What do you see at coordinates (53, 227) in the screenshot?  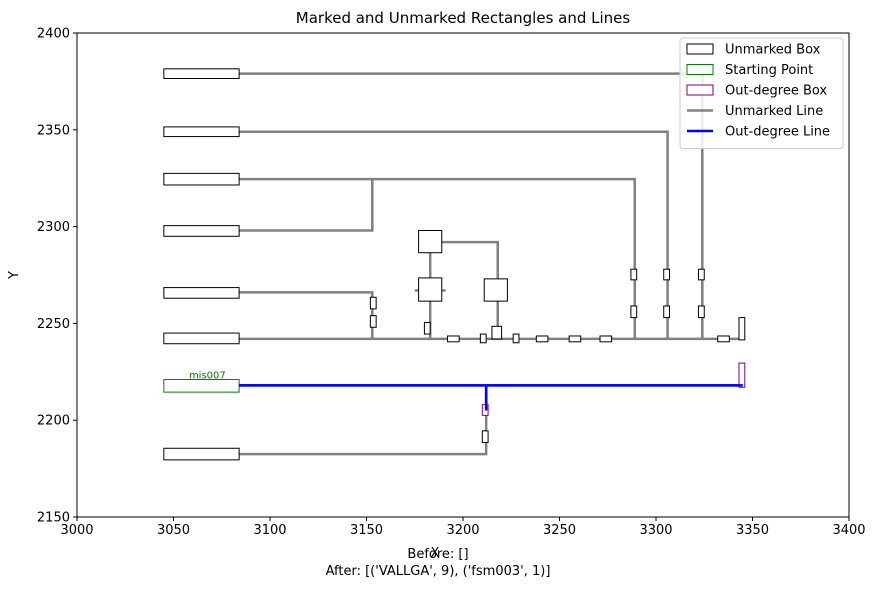 I see `y-tick-label-3: 2300` at bounding box center [53, 227].